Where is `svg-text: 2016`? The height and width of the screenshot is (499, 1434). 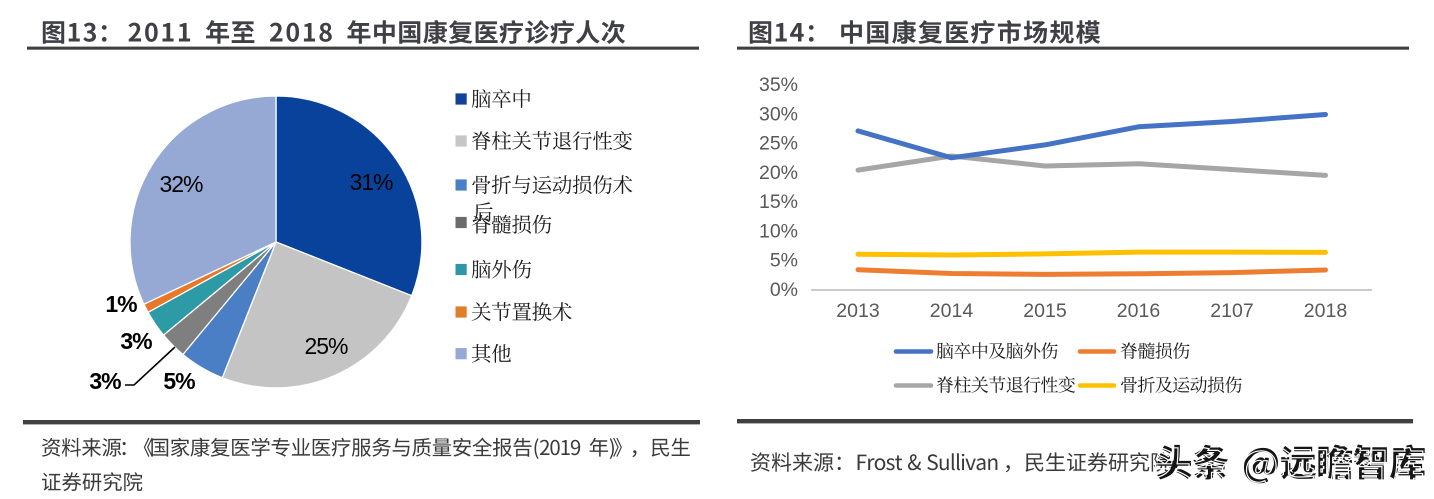 svg-text: 2016 is located at coordinates (1138, 311).